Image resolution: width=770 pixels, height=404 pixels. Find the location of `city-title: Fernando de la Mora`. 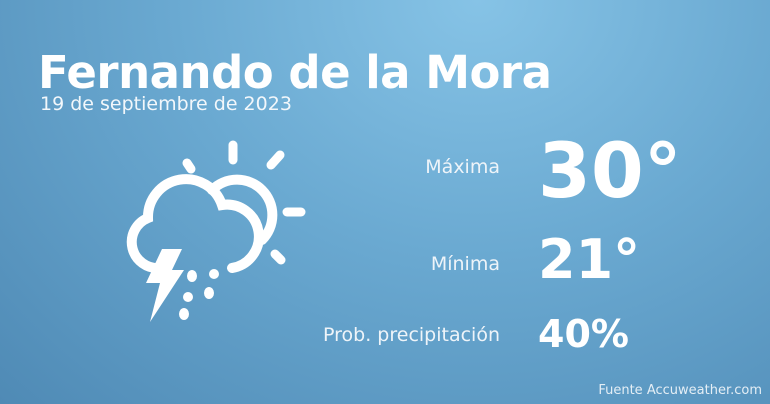

city-title: Fernando de la Mora is located at coordinates (295, 72).